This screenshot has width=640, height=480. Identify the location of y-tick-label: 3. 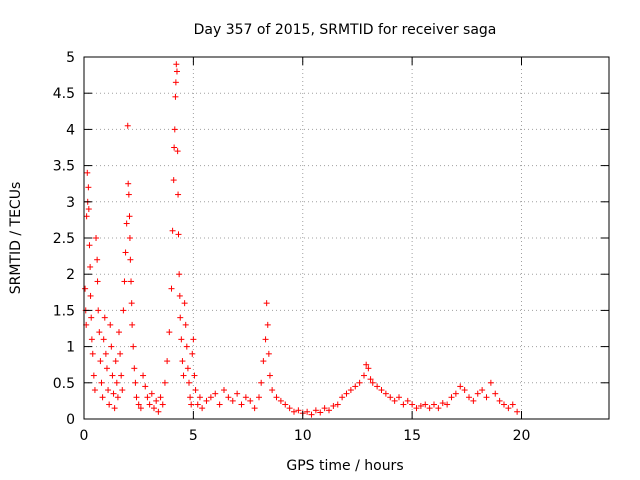
(70, 203).